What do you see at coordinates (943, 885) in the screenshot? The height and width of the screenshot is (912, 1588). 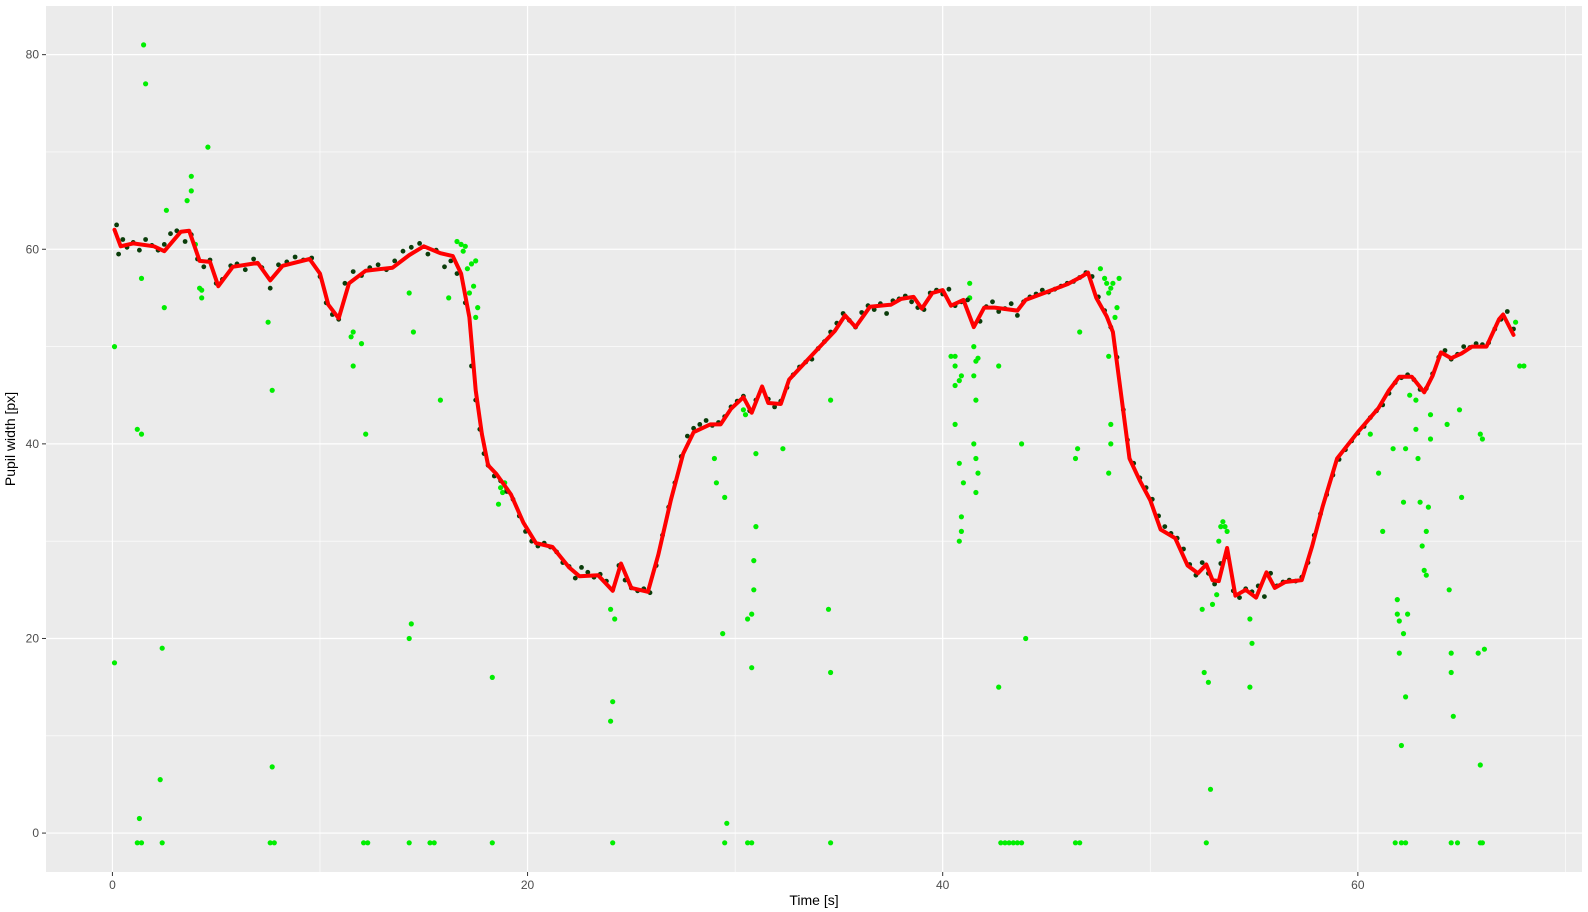 I see `x-tick-label: 40` at bounding box center [943, 885].